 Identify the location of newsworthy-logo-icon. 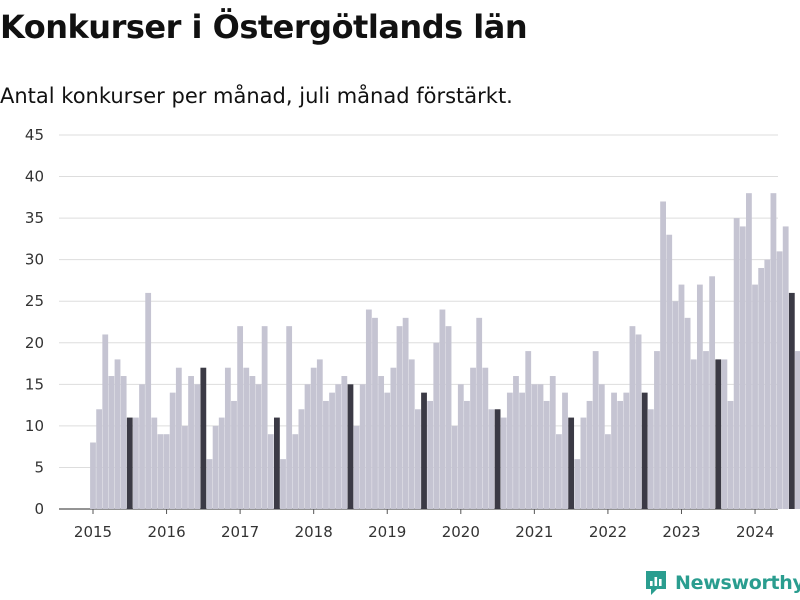
(656, 583).